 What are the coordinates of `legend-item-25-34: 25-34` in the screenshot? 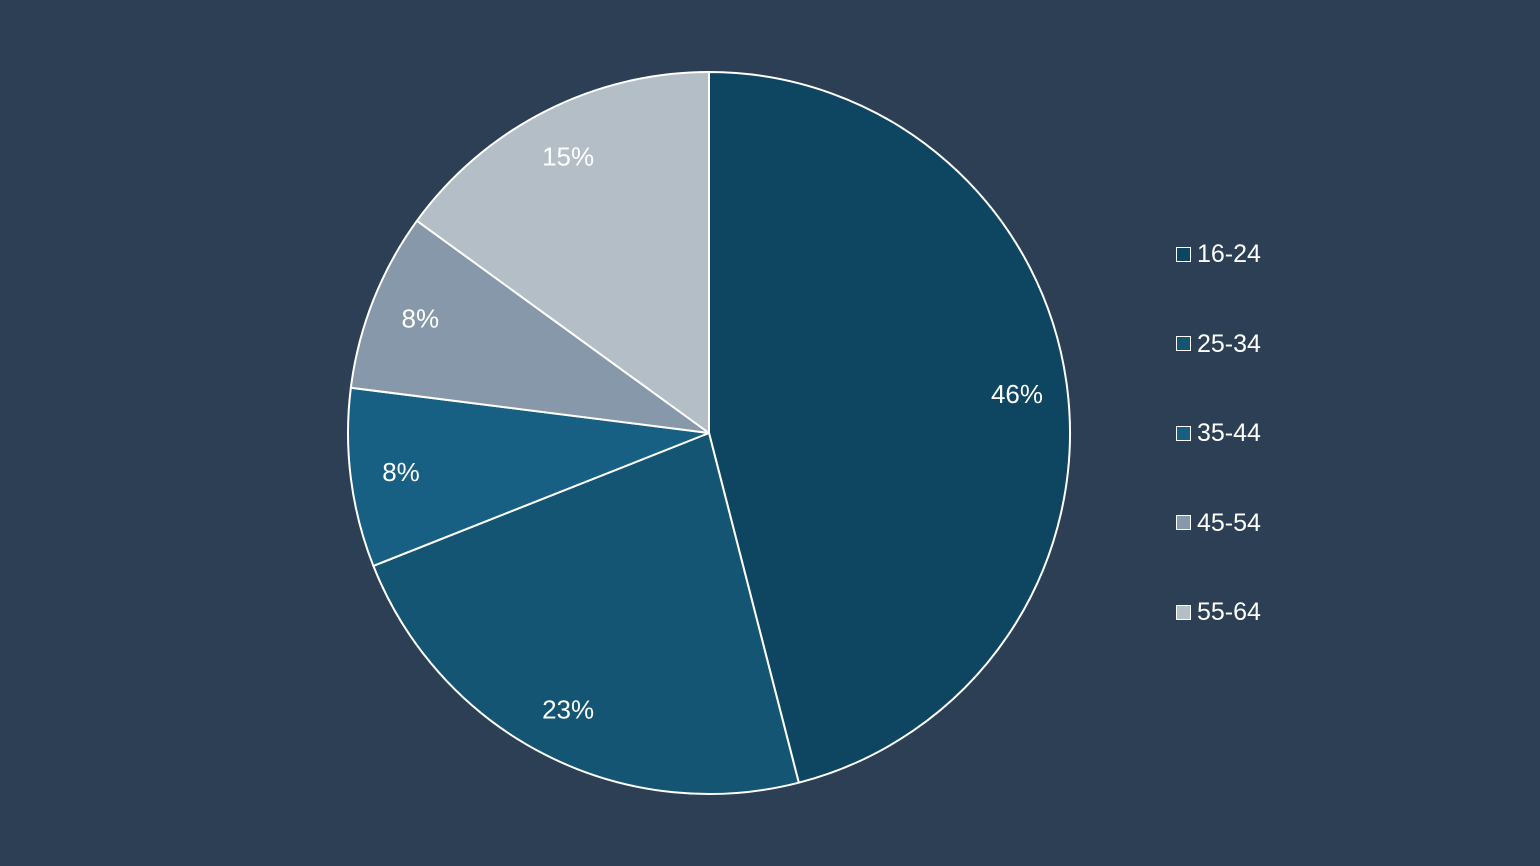 It's located at (1276, 344).